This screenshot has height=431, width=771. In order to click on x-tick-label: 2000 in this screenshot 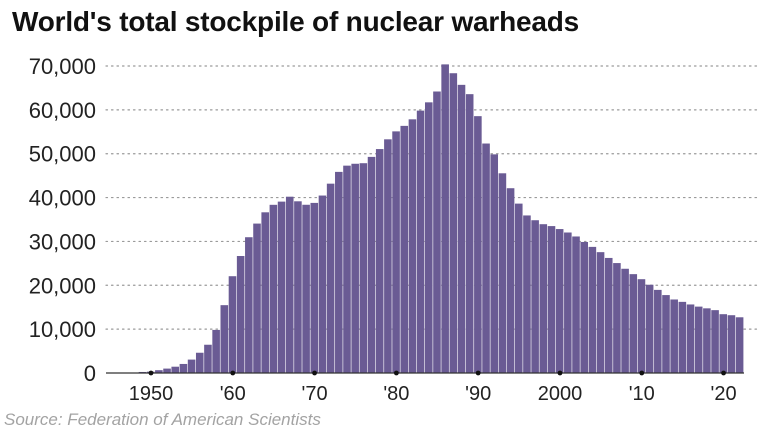, I will do `click(560, 394)`.